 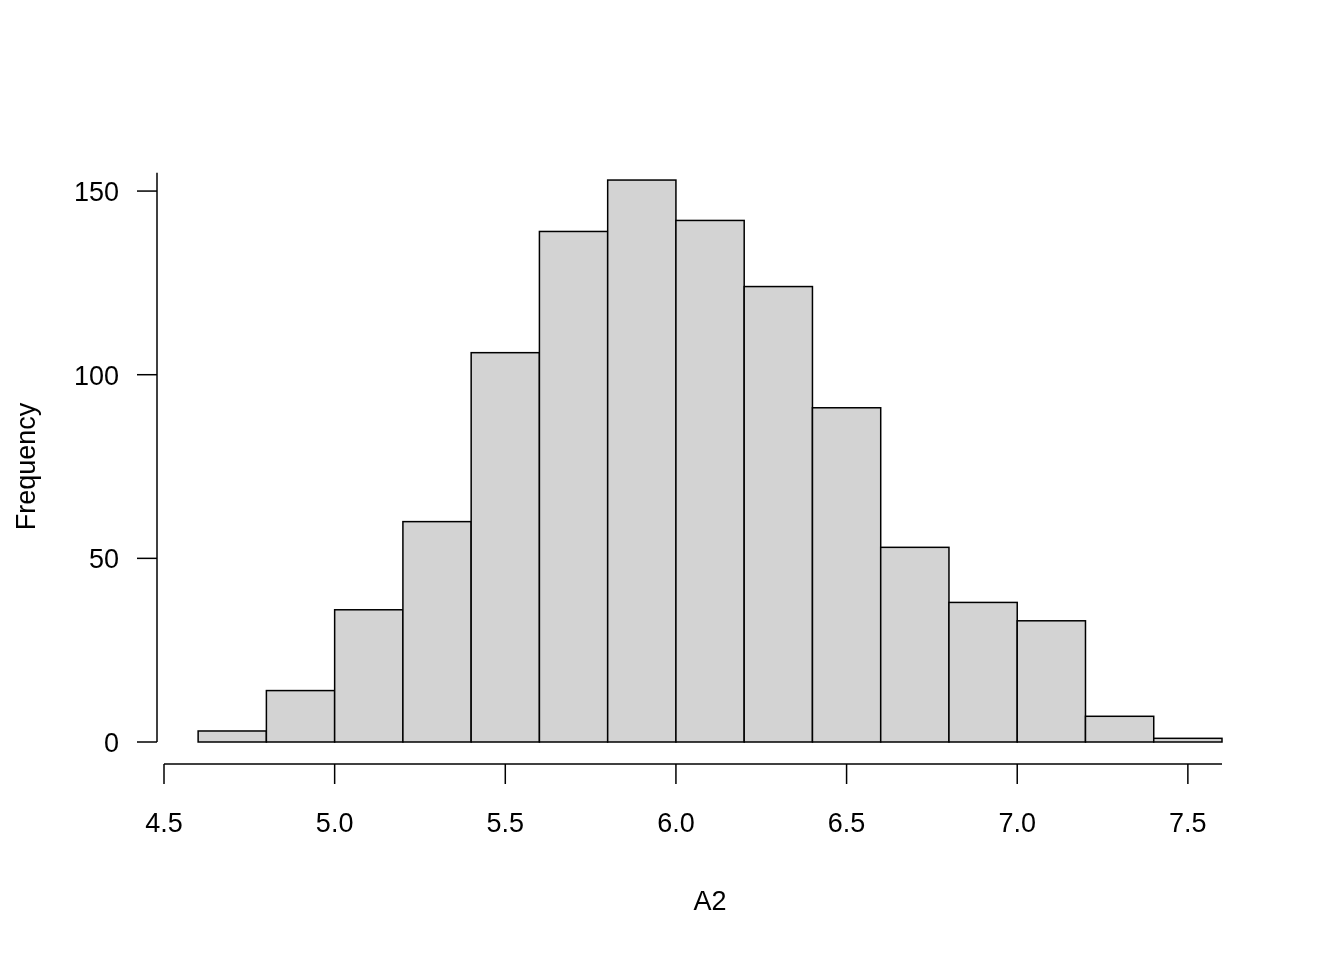 What do you see at coordinates (846, 823) in the screenshot?
I see `x-tick-label: 6.5` at bounding box center [846, 823].